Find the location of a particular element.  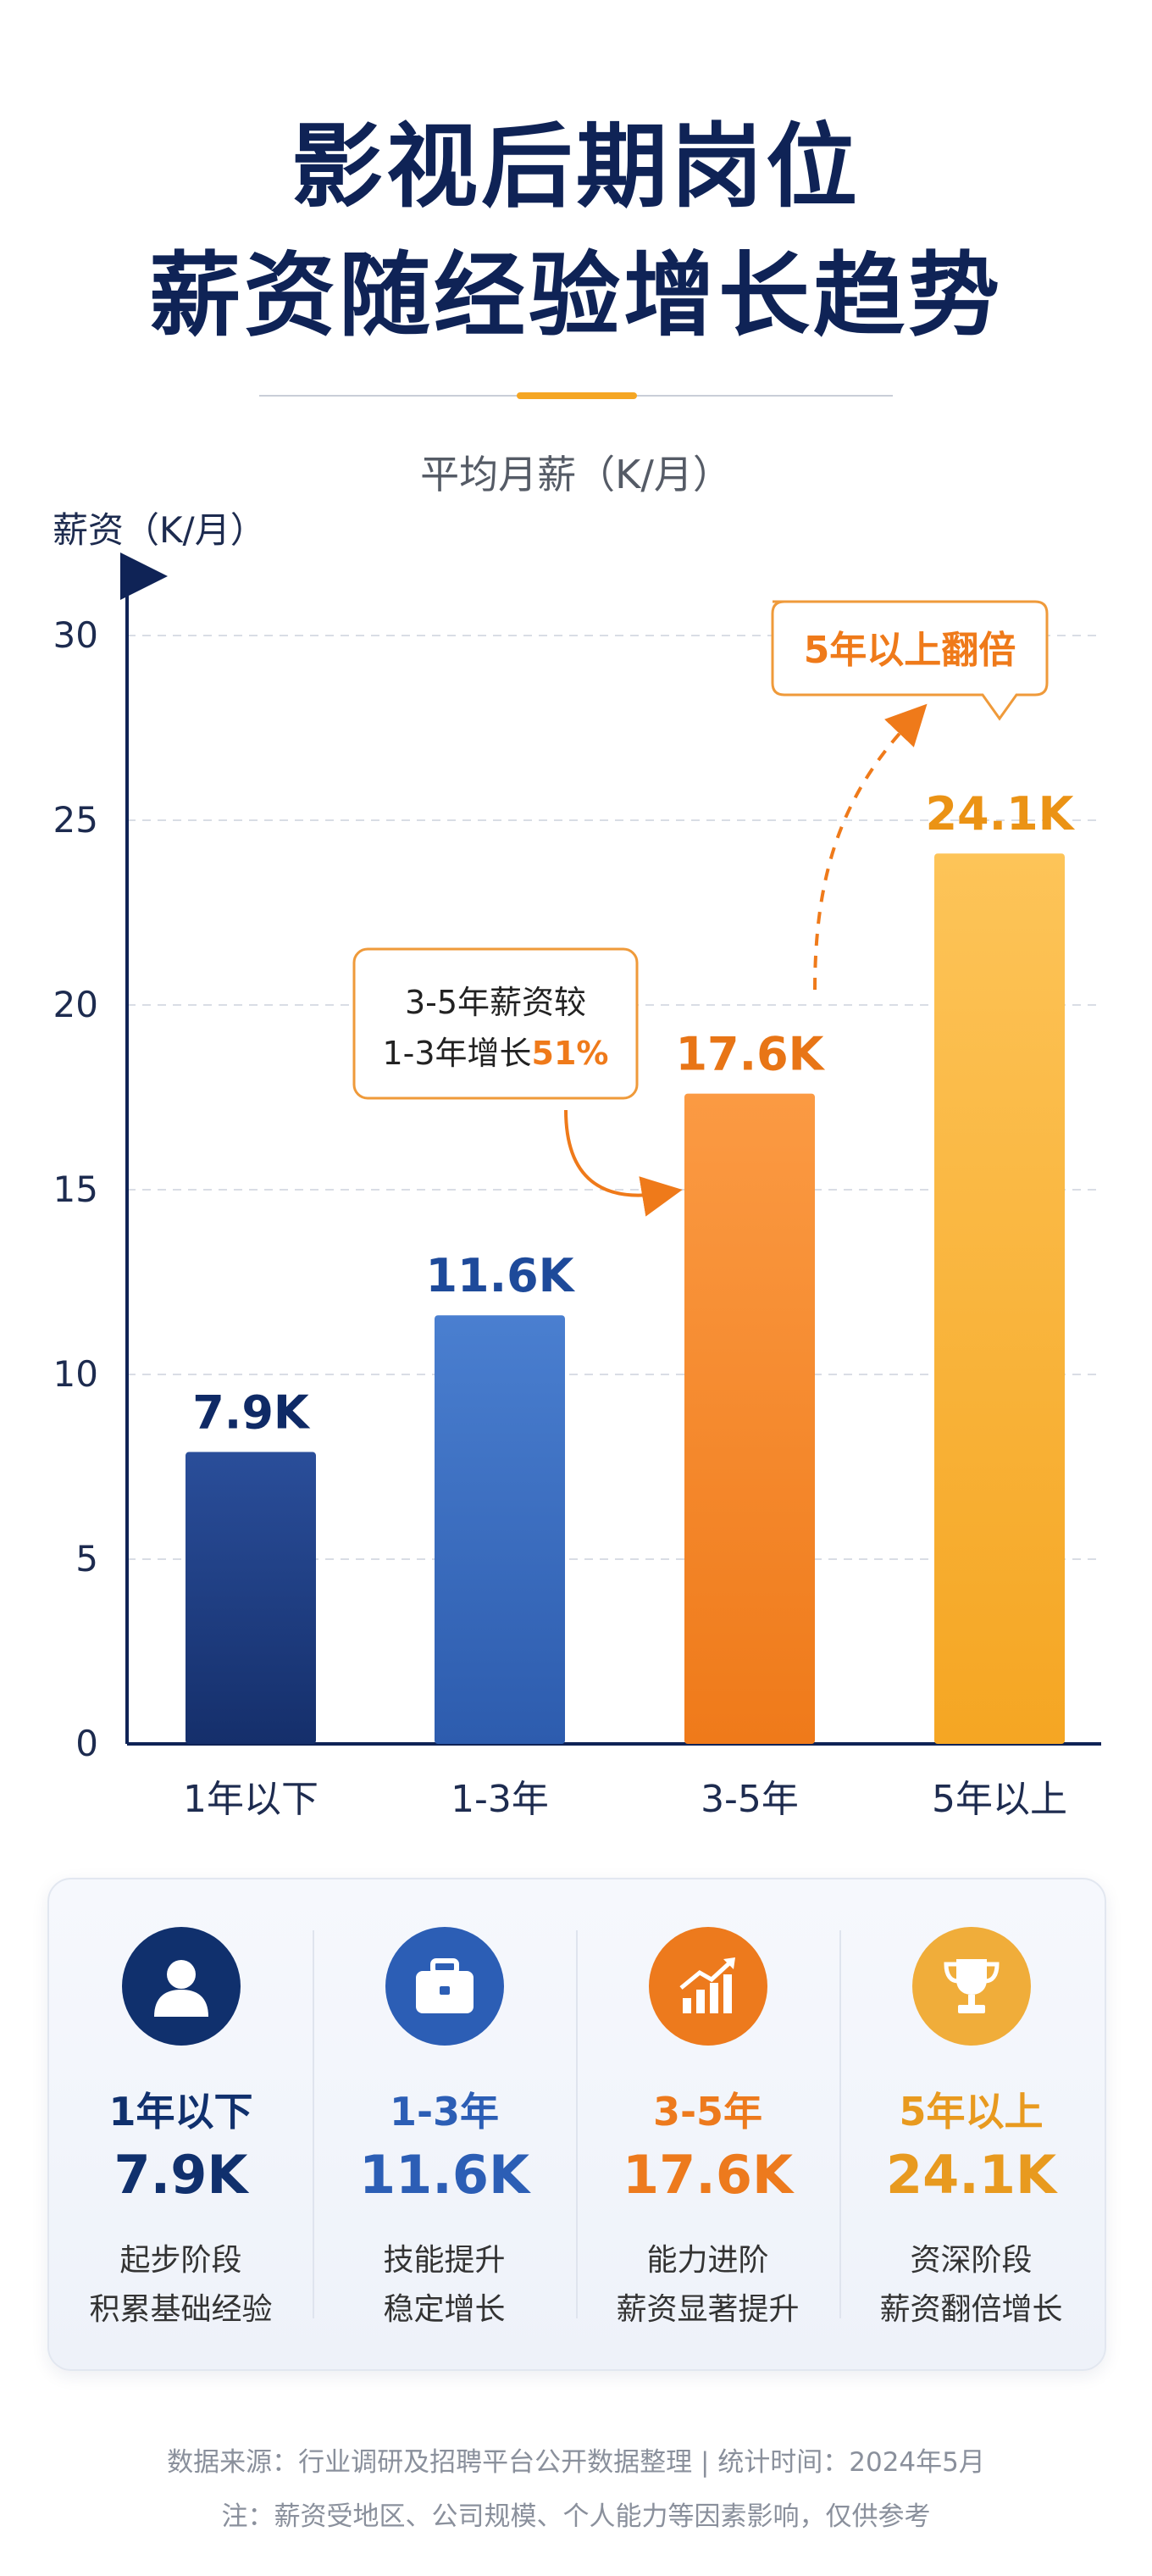

growth-annotation-box is located at coordinates (496, 1023).